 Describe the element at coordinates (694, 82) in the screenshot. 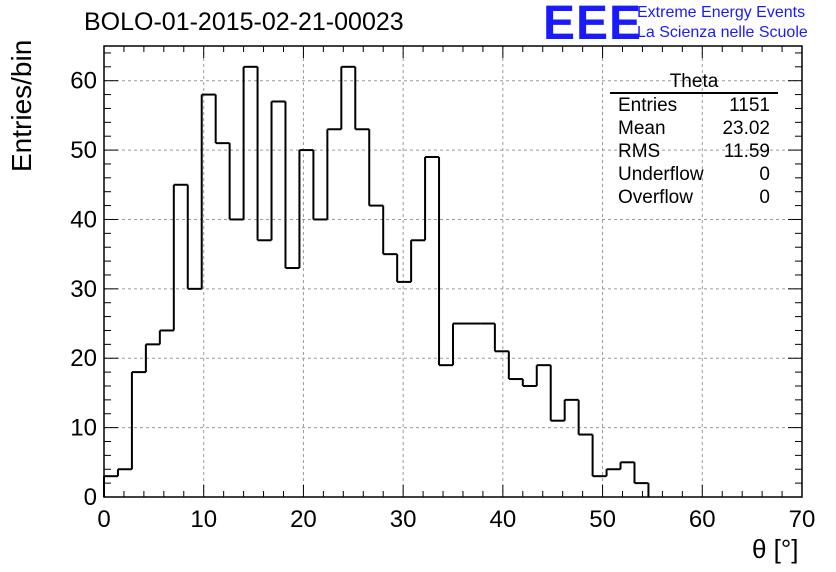

I see `stats-title: Theta` at that location.